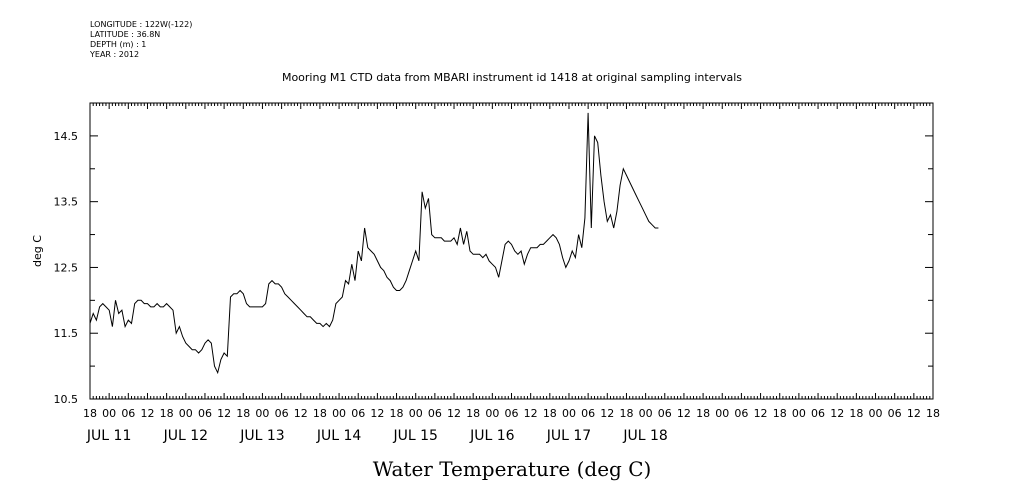  What do you see at coordinates (115, 54) in the screenshot?
I see `year-text: YEAR : 2012` at bounding box center [115, 54].